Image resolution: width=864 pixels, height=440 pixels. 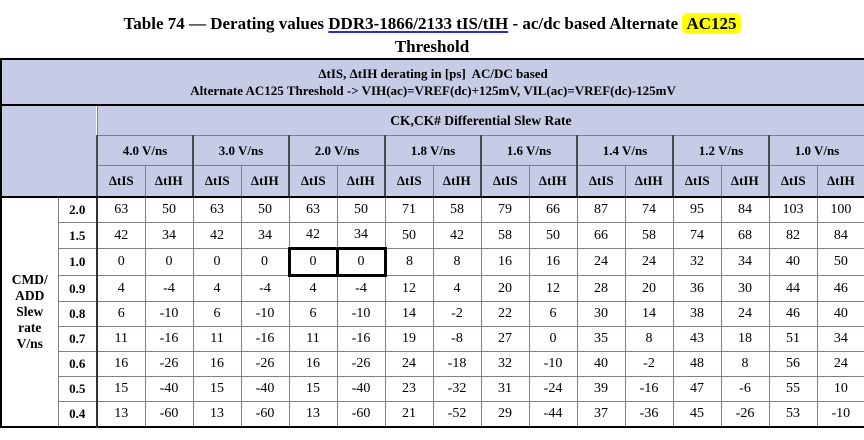 What do you see at coordinates (721, 150) in the screenshot?
I see `slew-rate-header: 1.2 V/ns` at bounding box center [721, 150].